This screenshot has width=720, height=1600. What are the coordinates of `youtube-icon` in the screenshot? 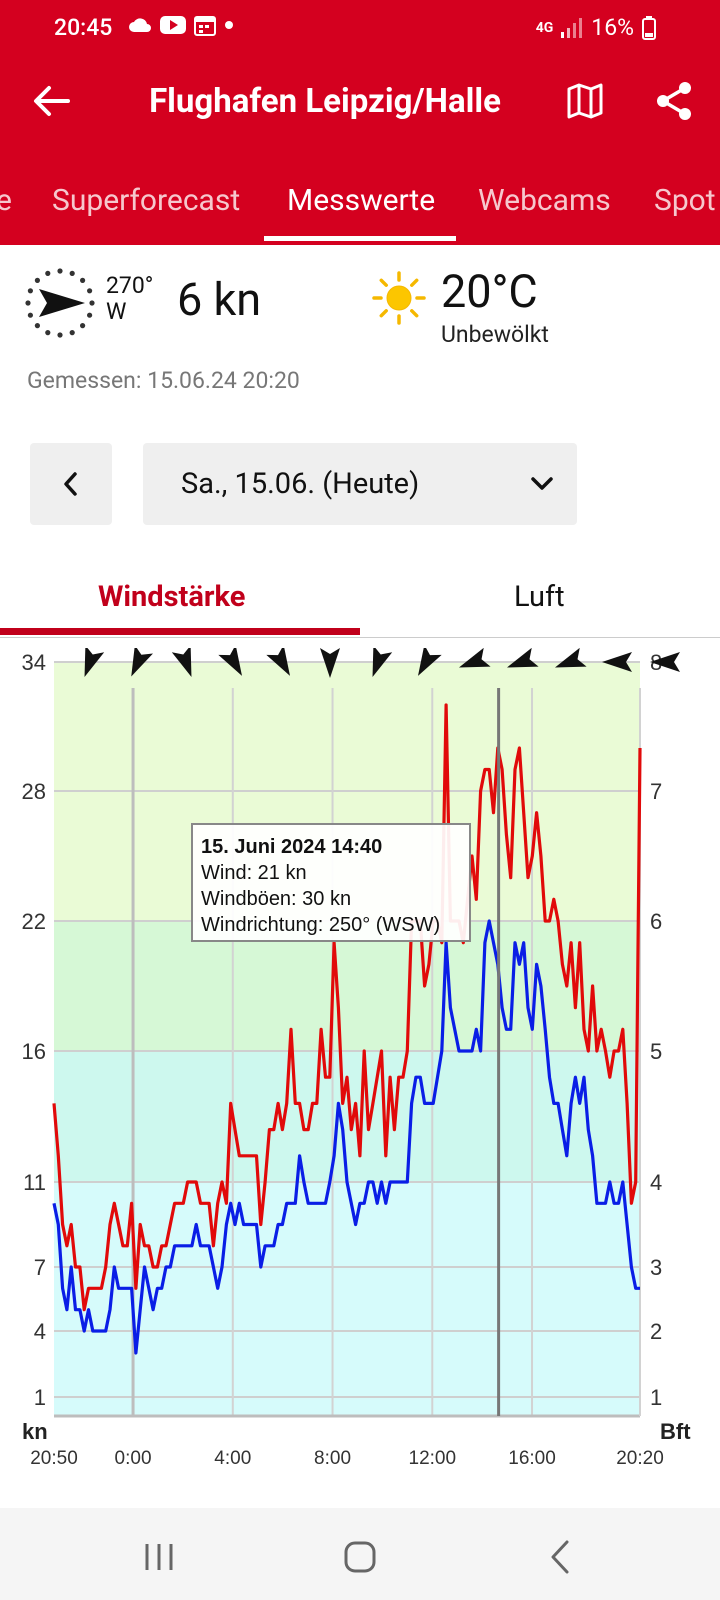 It's located at (173, 25).